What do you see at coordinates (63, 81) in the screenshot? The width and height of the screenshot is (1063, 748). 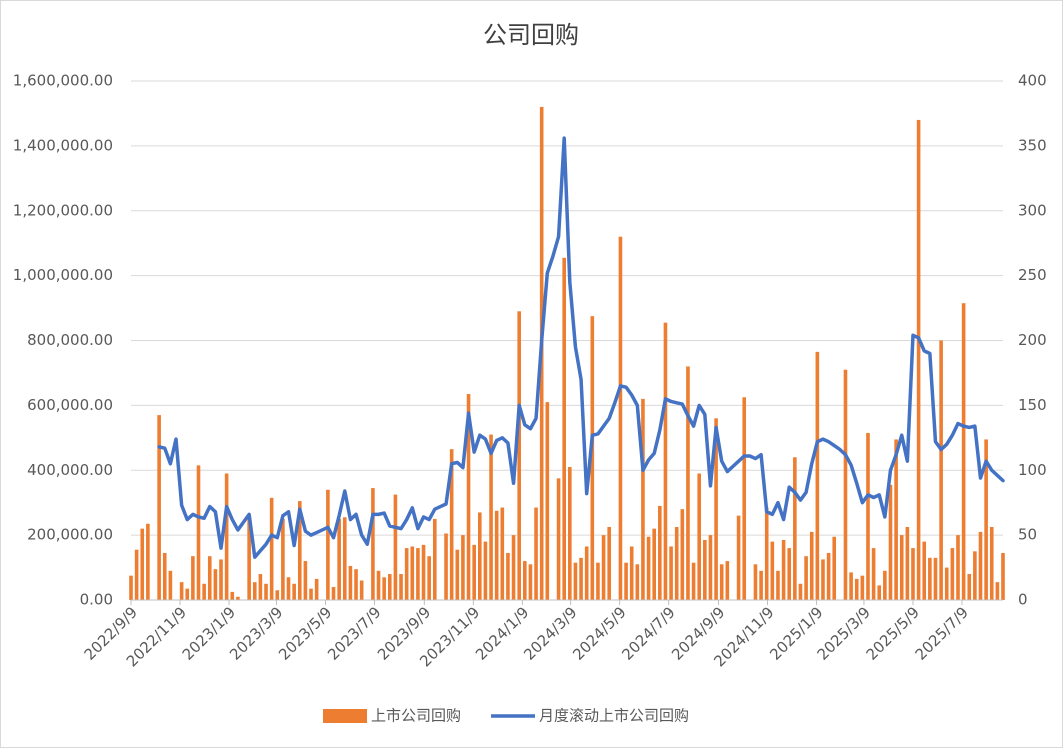 I see `y-tick-label: 1,600,000.00` at bounding box center [63, 81].